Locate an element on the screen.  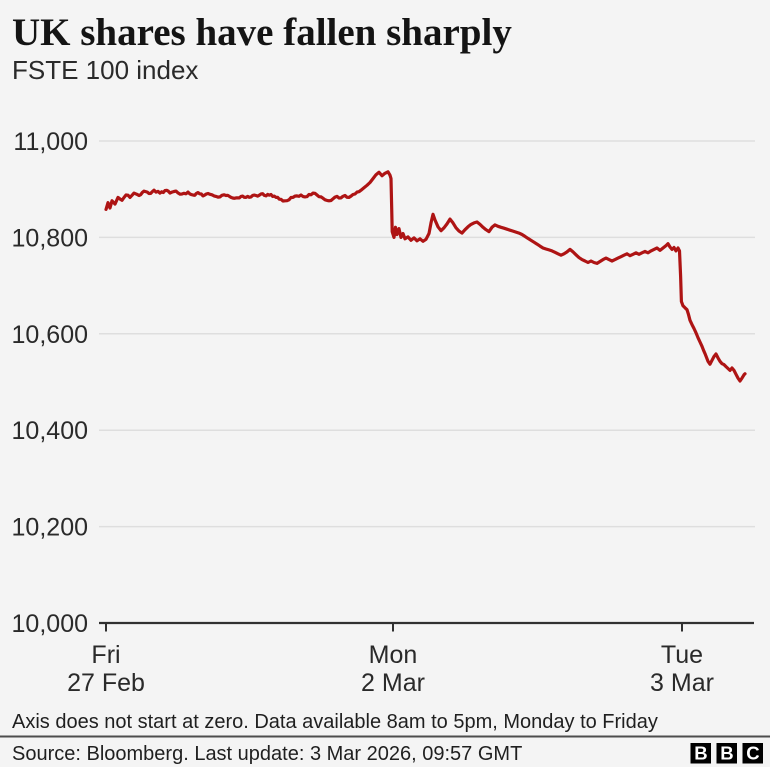
svg-text: 10,400 is located at coordinates (50, 431).